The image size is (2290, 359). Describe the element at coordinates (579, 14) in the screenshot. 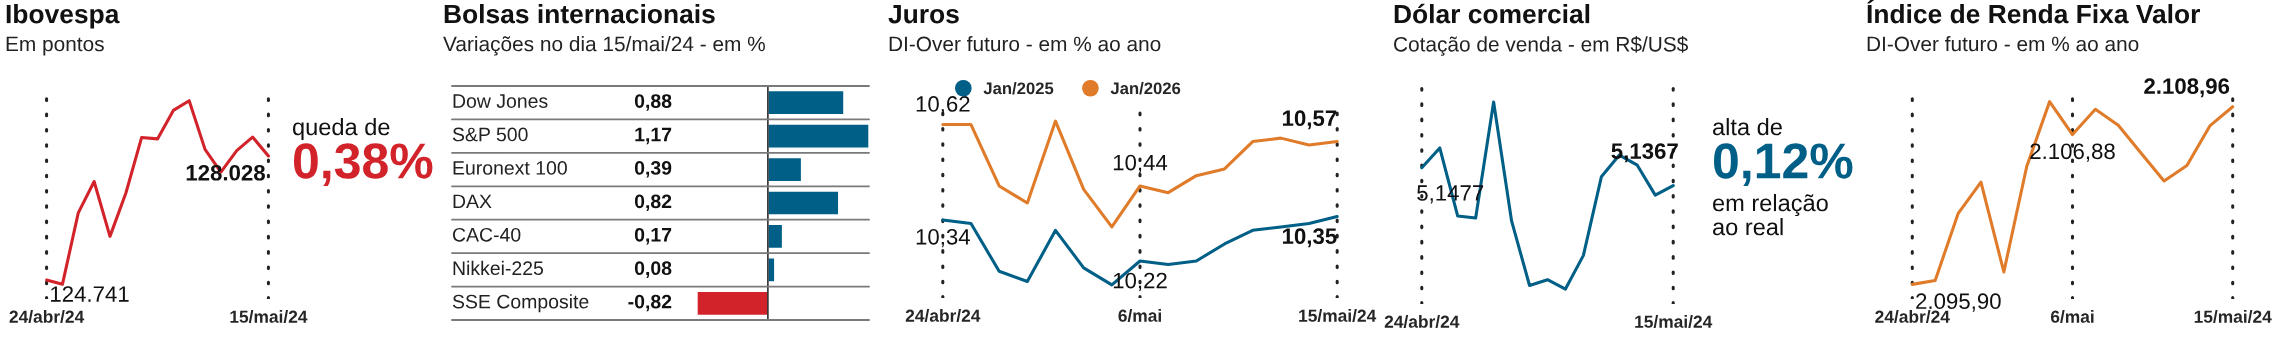

I see `chart-title: Bolsas internacionais` at that location.